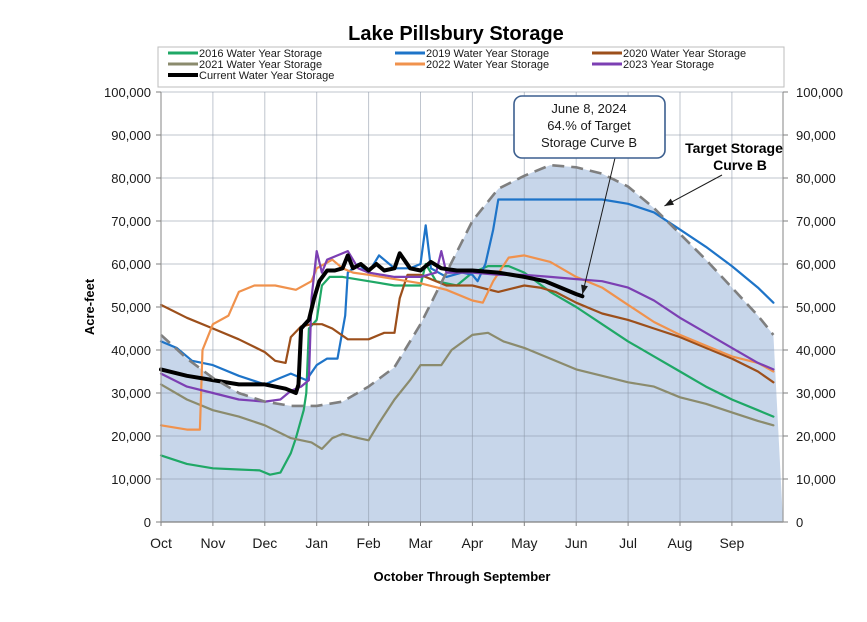 This screenshot has height=622, width=867. What do you see at coordinates (161, 543) in the screenshot?
I see `x-tick-label: Oct` at bounding box center [161, 543].